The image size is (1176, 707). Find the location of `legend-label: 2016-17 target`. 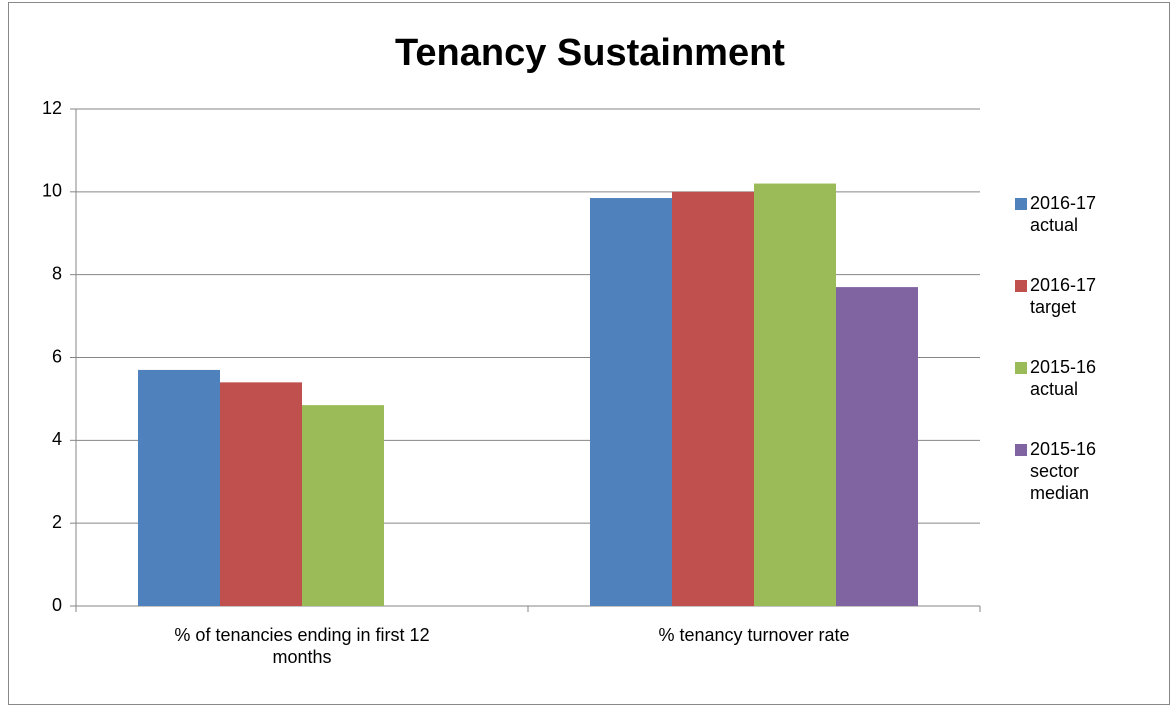

legend-label: 2016-17 target is located at coordinates (1063, 296).